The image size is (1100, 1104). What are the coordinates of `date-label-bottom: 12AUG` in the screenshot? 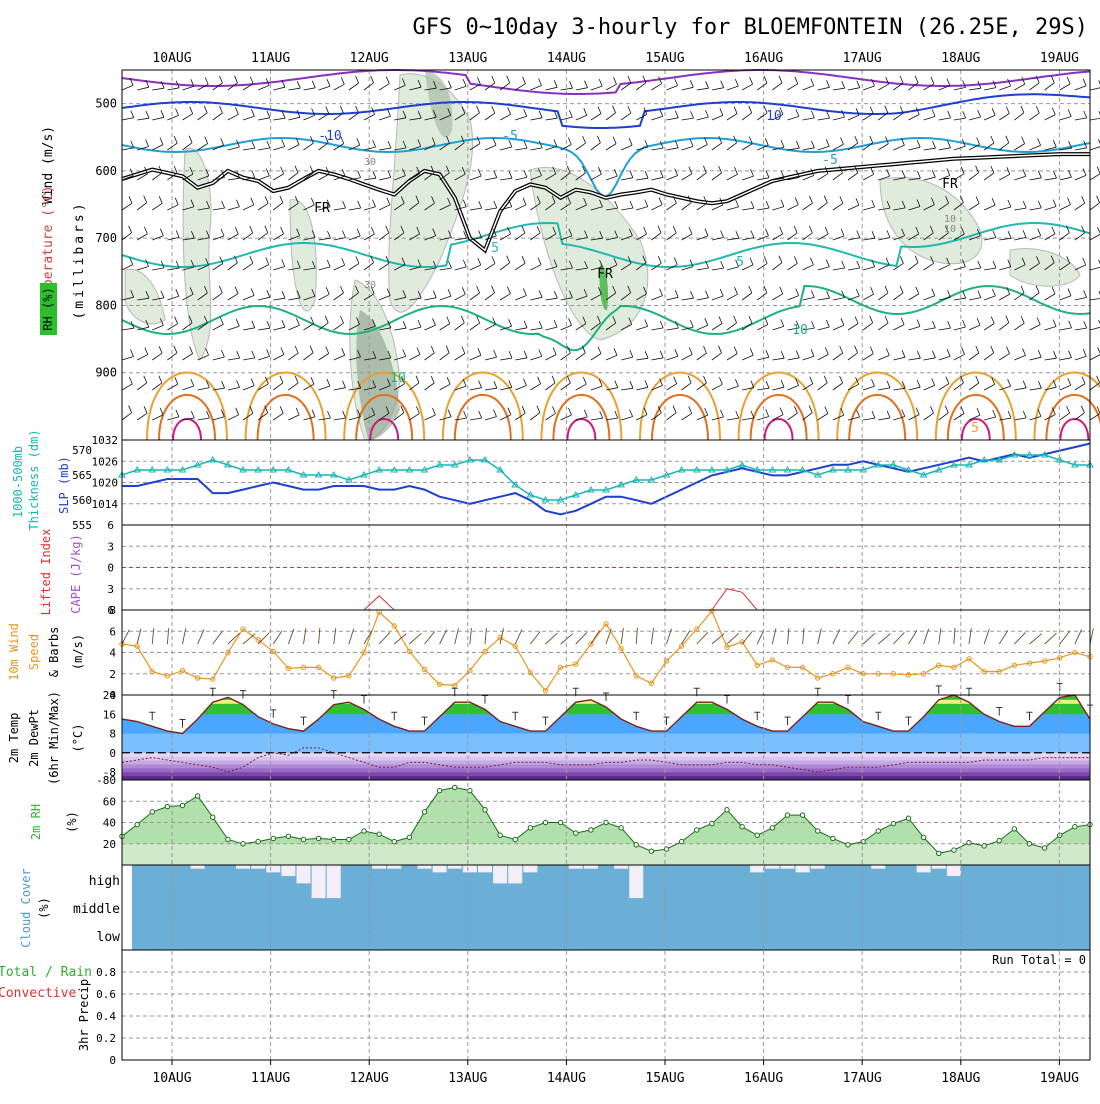 It's located at (369, 1078).